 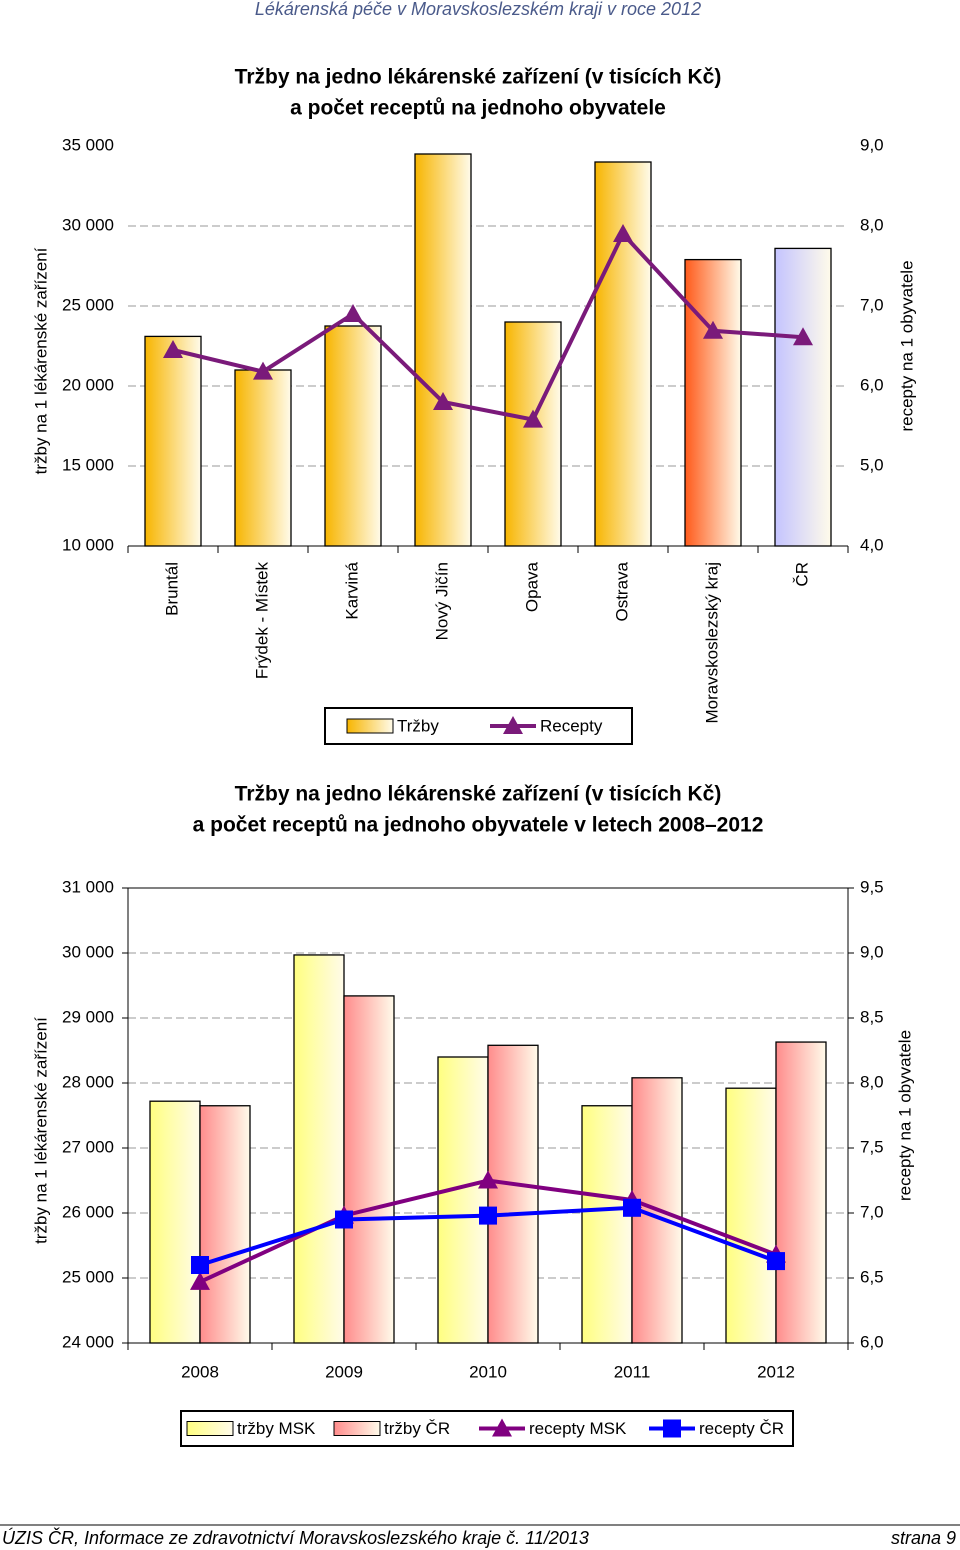 I want to click on y-tick-label: 10 000, so click(x=88, y=544).